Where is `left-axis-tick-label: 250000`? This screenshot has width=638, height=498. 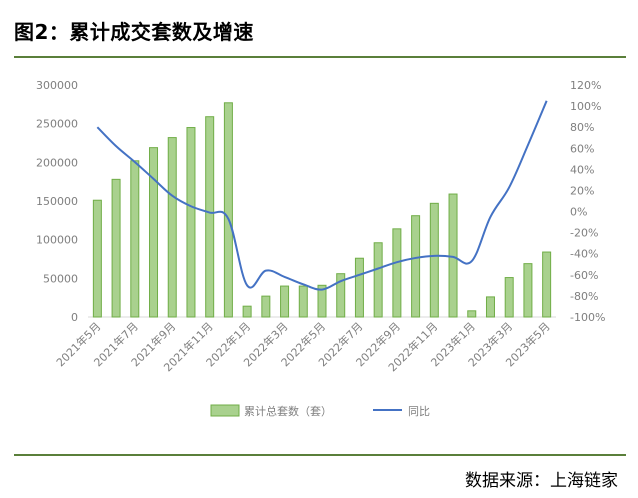 left-axis-tick-label: 250000 is located at coordinates (57, 124).